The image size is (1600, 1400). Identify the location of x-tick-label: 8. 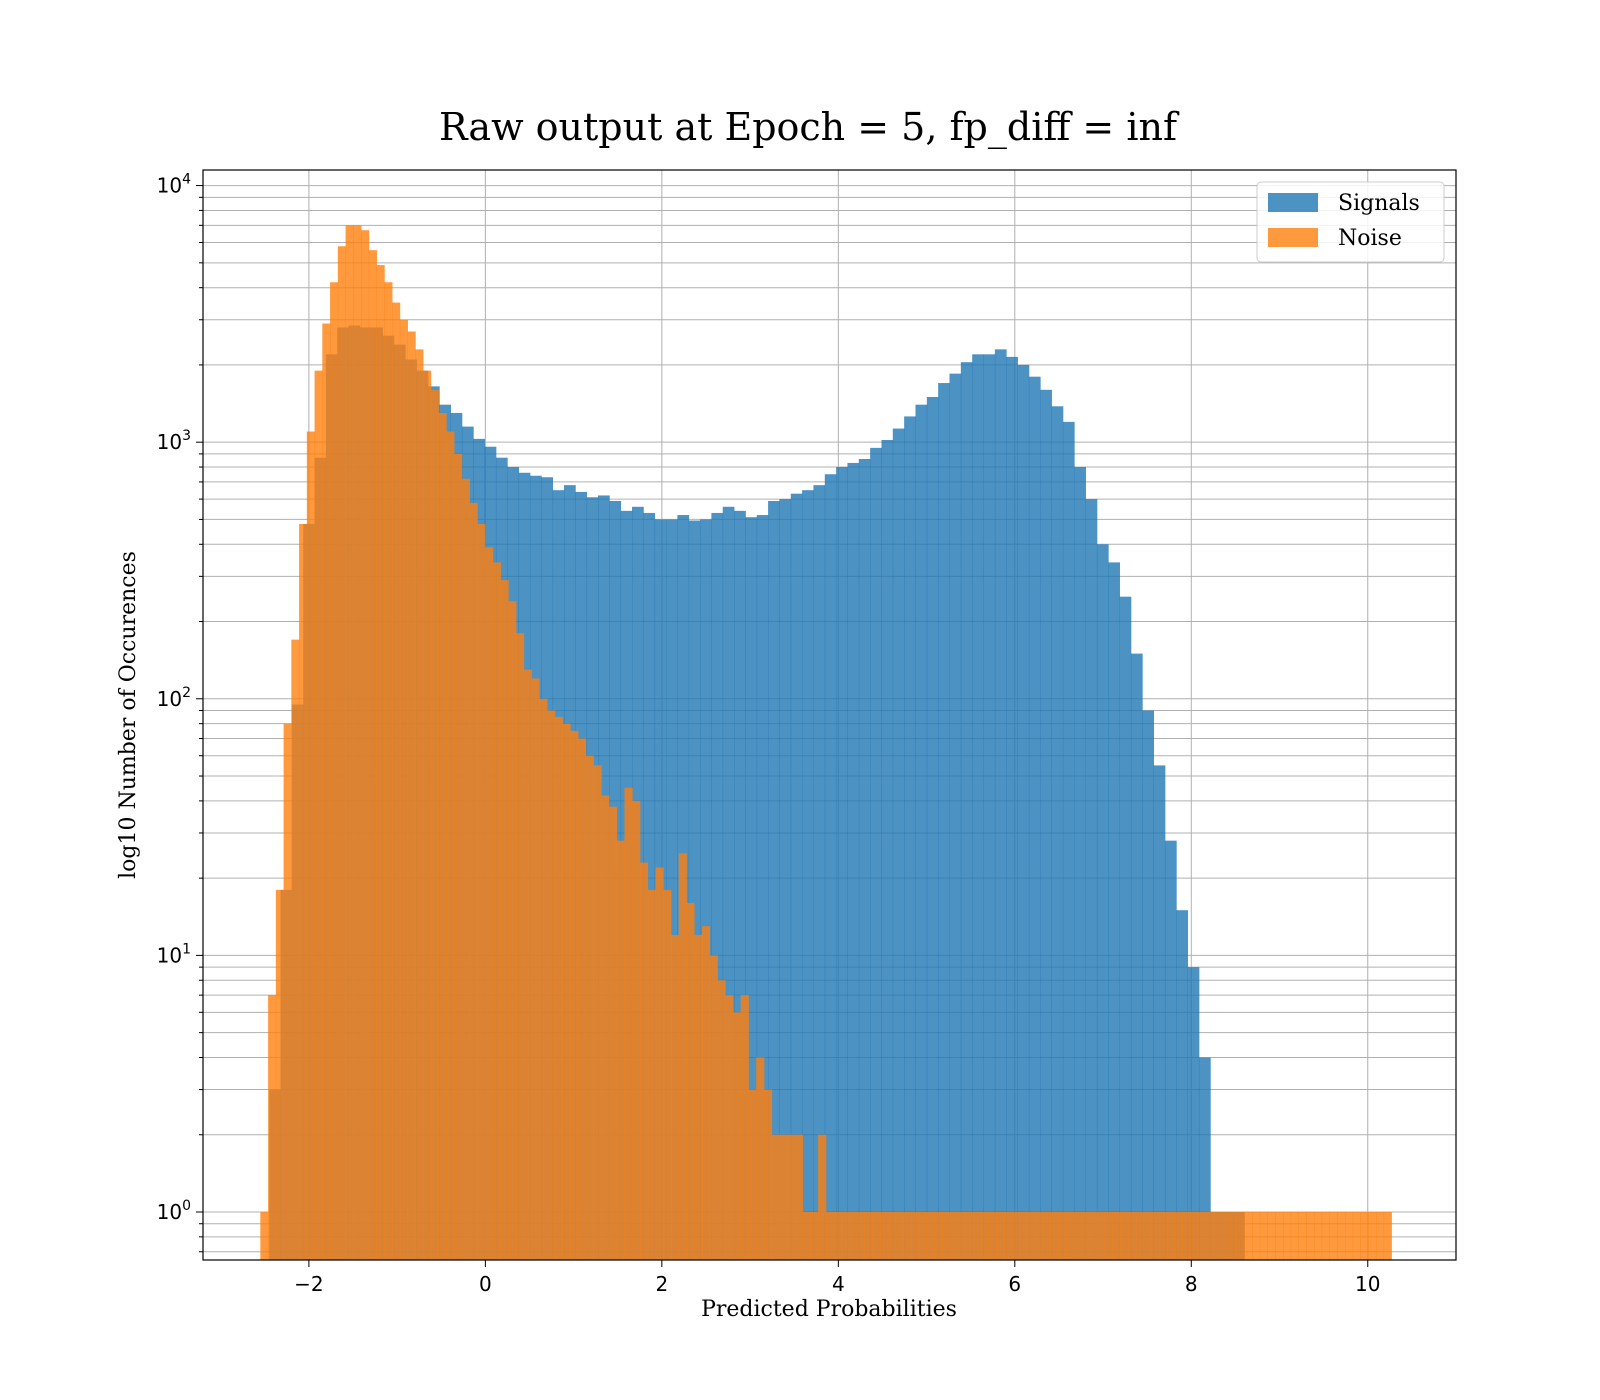
(1191, 1284).